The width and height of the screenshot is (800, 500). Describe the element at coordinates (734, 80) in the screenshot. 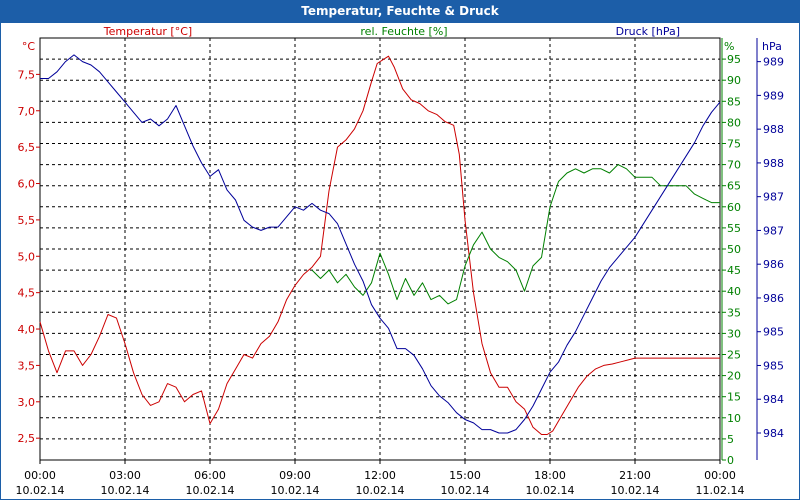

I see `hum-tick-label: 90` at that location.